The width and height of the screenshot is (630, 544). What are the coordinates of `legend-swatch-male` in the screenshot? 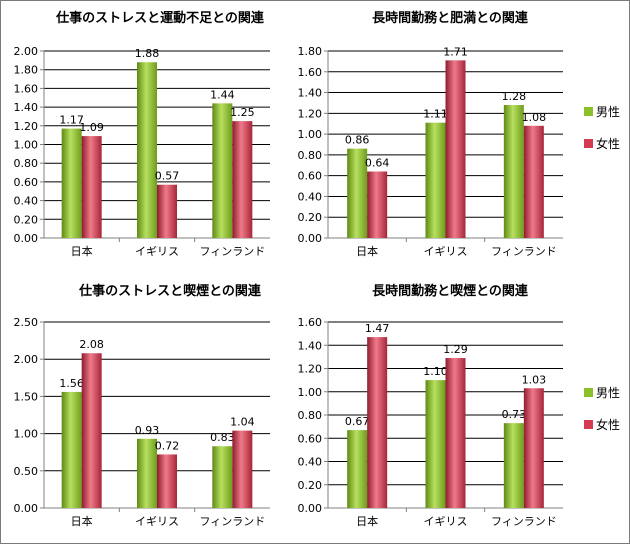 It's located at (588, 392).